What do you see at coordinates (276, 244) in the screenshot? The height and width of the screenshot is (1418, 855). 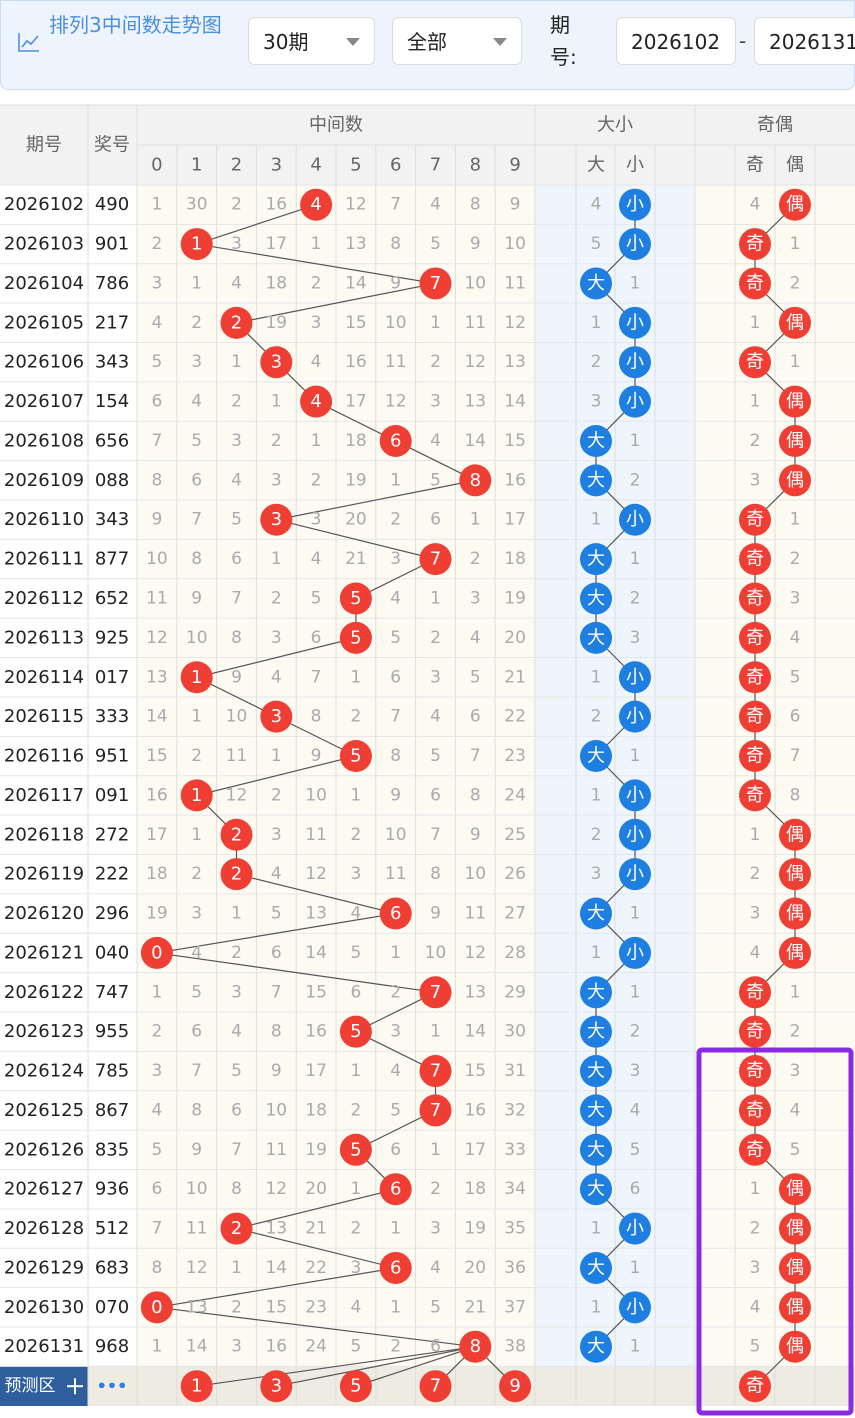 I see `omission: 17` at bounding box center [276, 244].